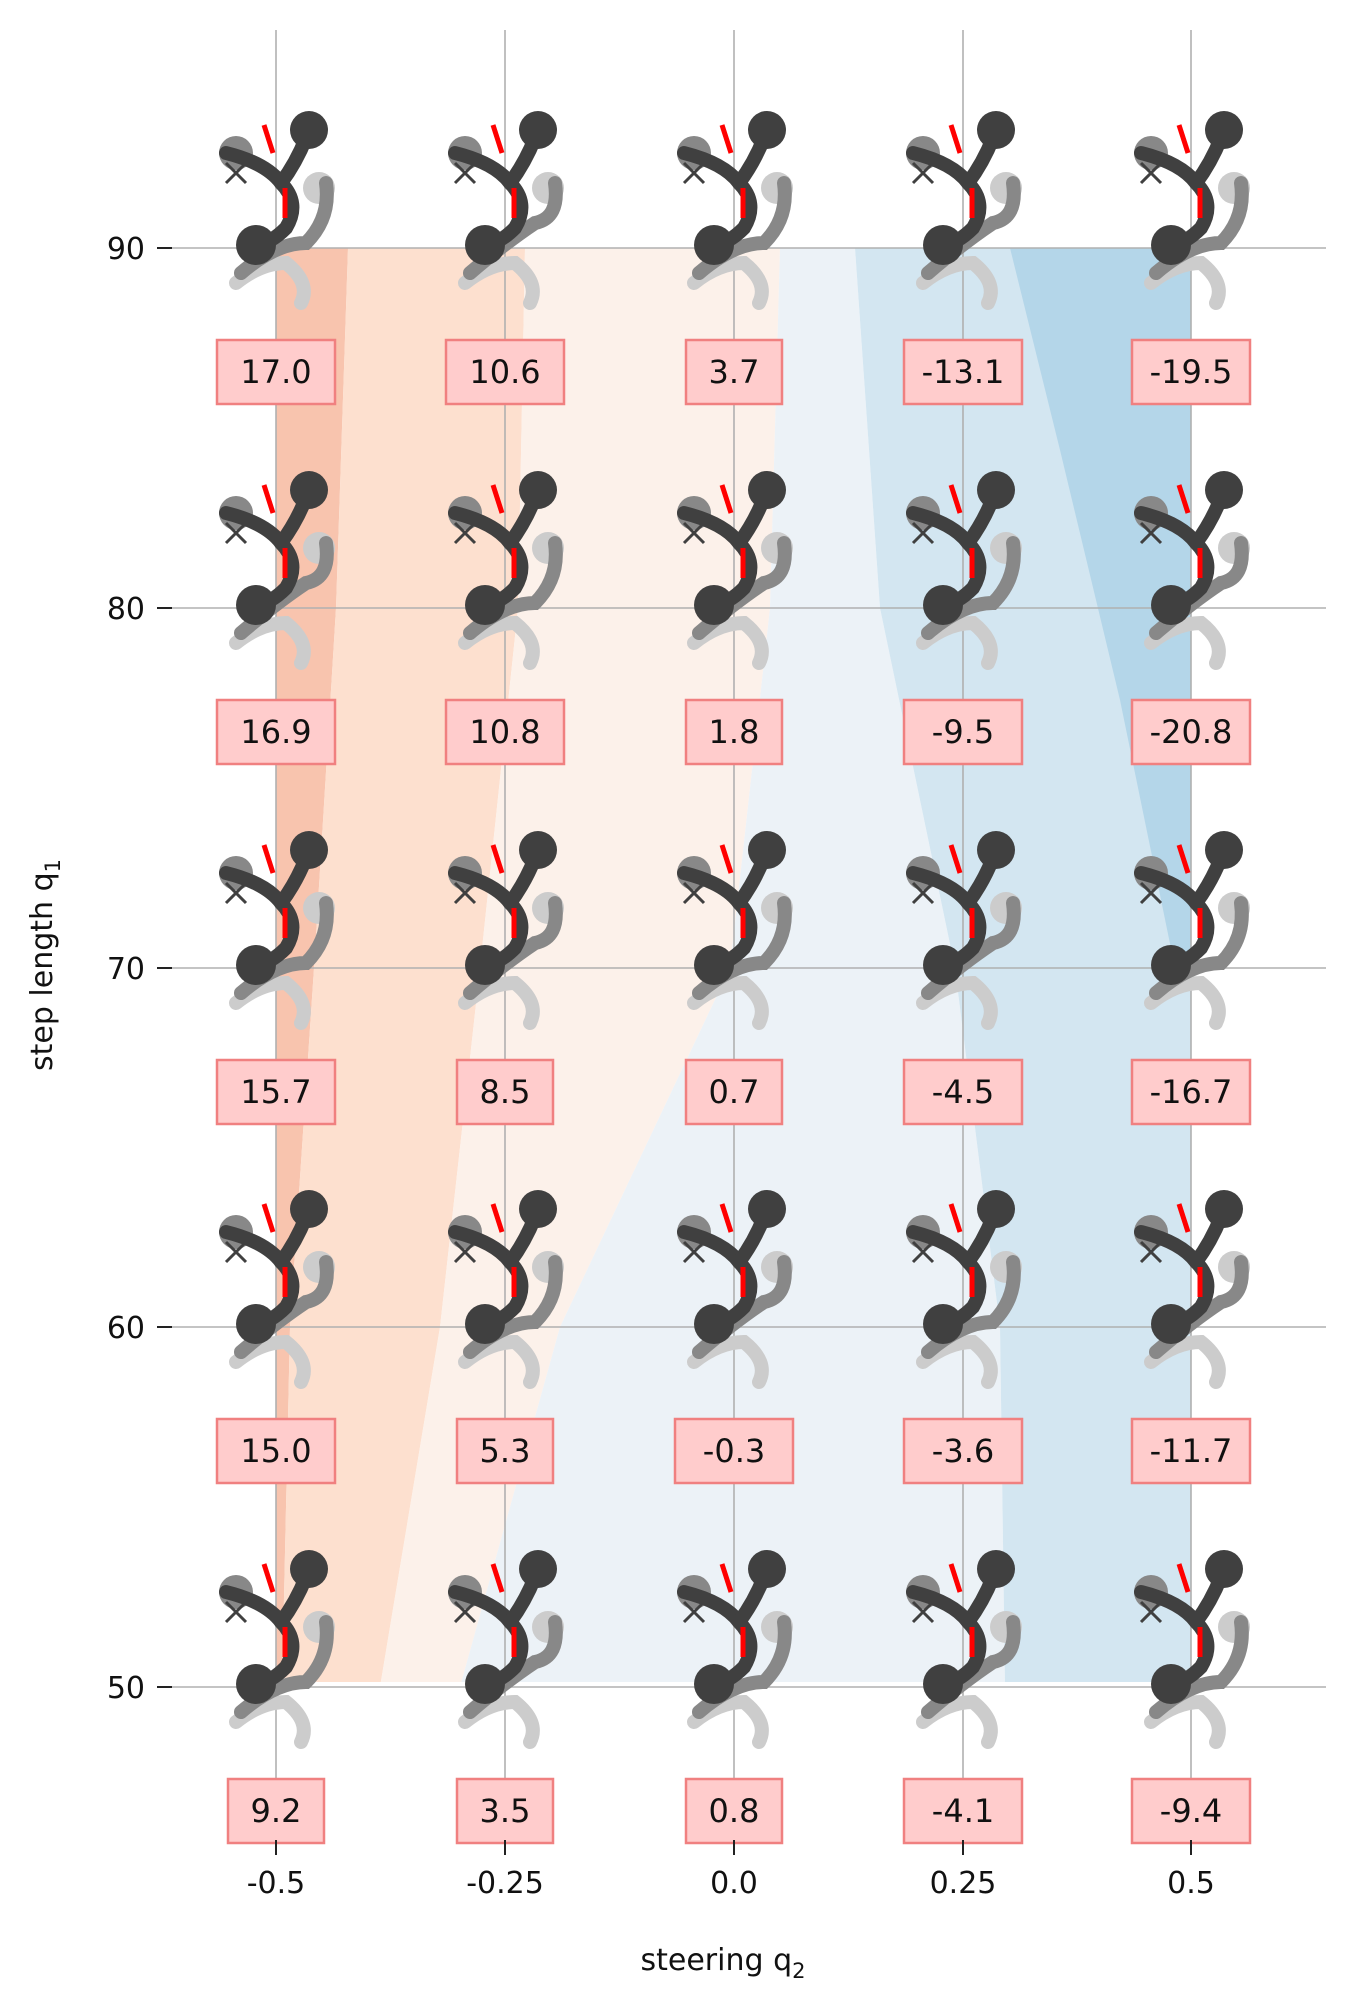 The height and width of the screenshot is (2005, 1366). Describe the element at coordinates (505, 1451) in the screenshot. I see `value-label: 5.3` at that location.